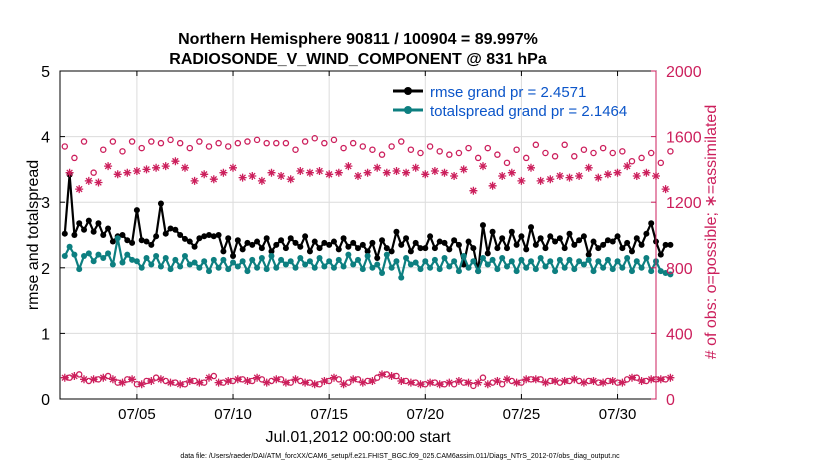  What do you see at coordinates (408, 110) in the screenshot?
I see `legend-spread-marker` at bounding box center [408, 110].